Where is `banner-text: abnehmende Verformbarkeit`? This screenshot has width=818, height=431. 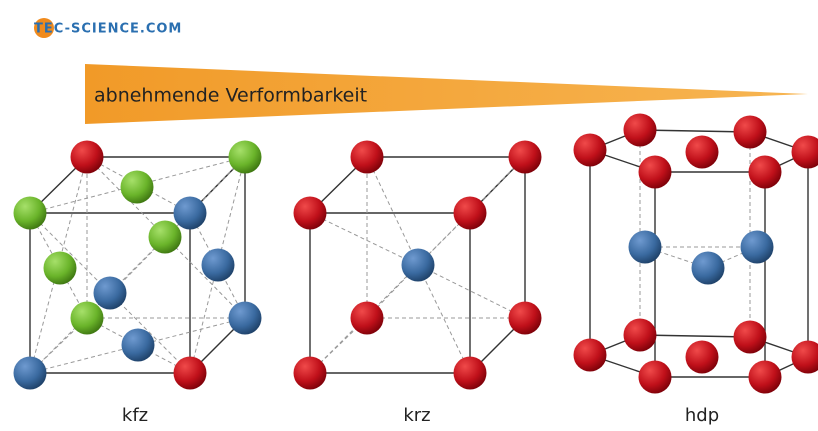
banner-text: abnehmende Verformbarkeit is located at coordinates (230, 96).